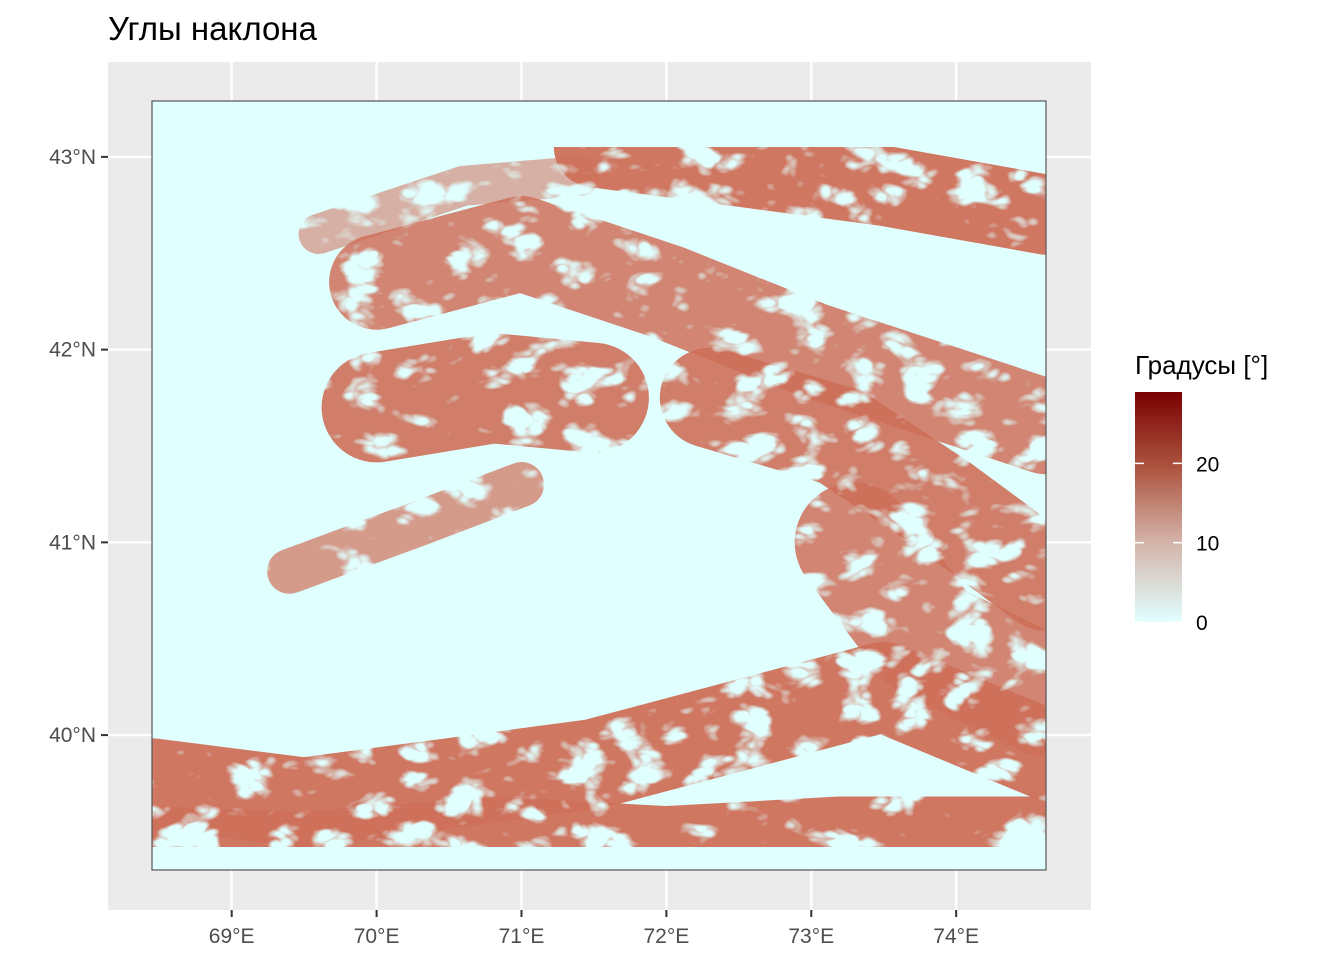 This screenshot has height=960, width=1344. I want to click on y-axis: 43°N 42°N 41°N 40°N, so click(78, 446).